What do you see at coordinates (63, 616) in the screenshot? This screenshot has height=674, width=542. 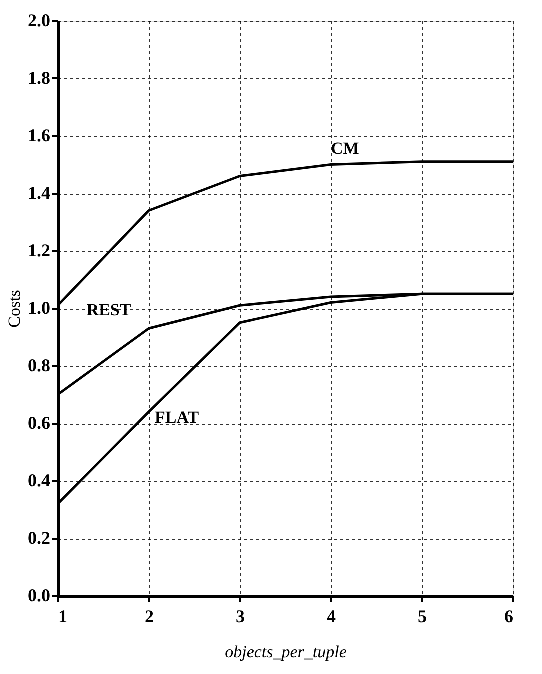 I see `x-tick-label: 1` at bounding box center [63, 616].